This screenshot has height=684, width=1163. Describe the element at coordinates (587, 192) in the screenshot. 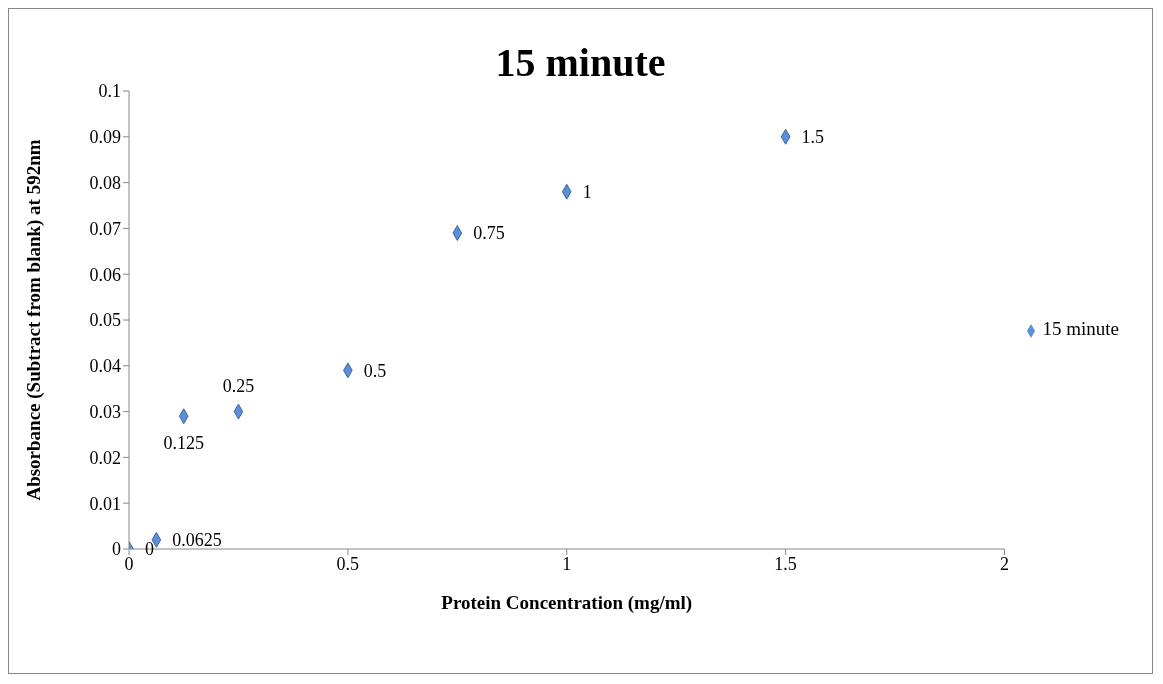

I see `annotation: 1` at that location.